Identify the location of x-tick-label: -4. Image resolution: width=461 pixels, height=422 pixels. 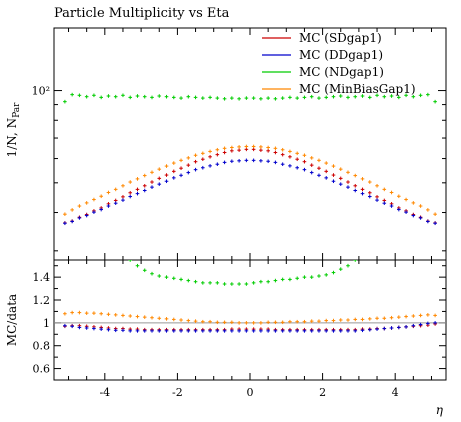
(104, 392).